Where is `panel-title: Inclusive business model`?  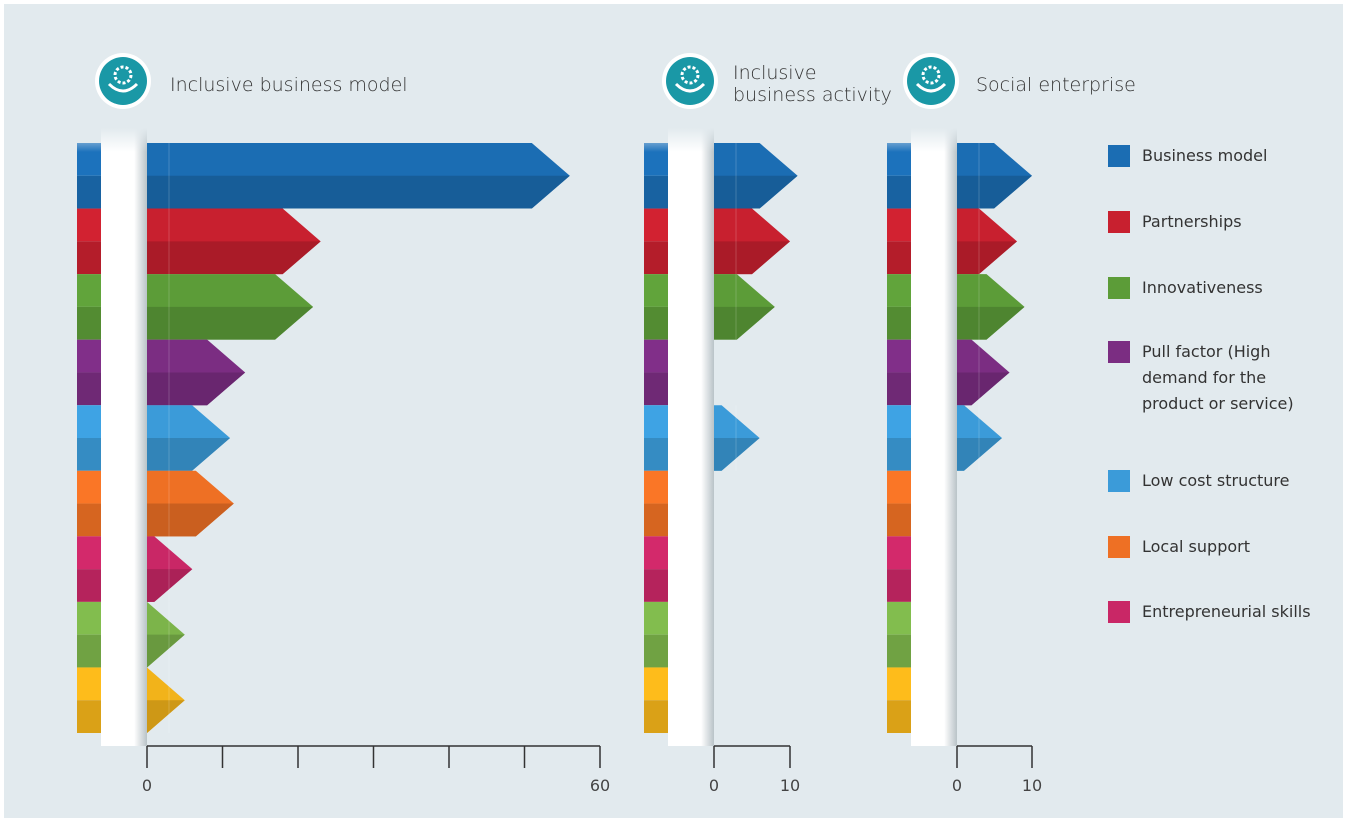 panel-title: Inclusive business model is located at coordinates (289, 85).